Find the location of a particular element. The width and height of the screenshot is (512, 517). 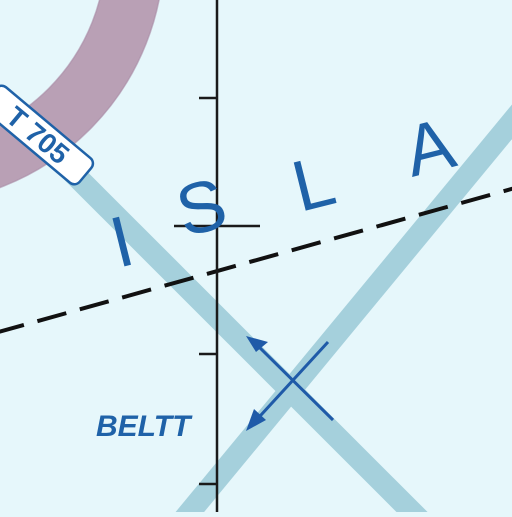

x-cross-arrows-icon is located at coordinates (290, 383).